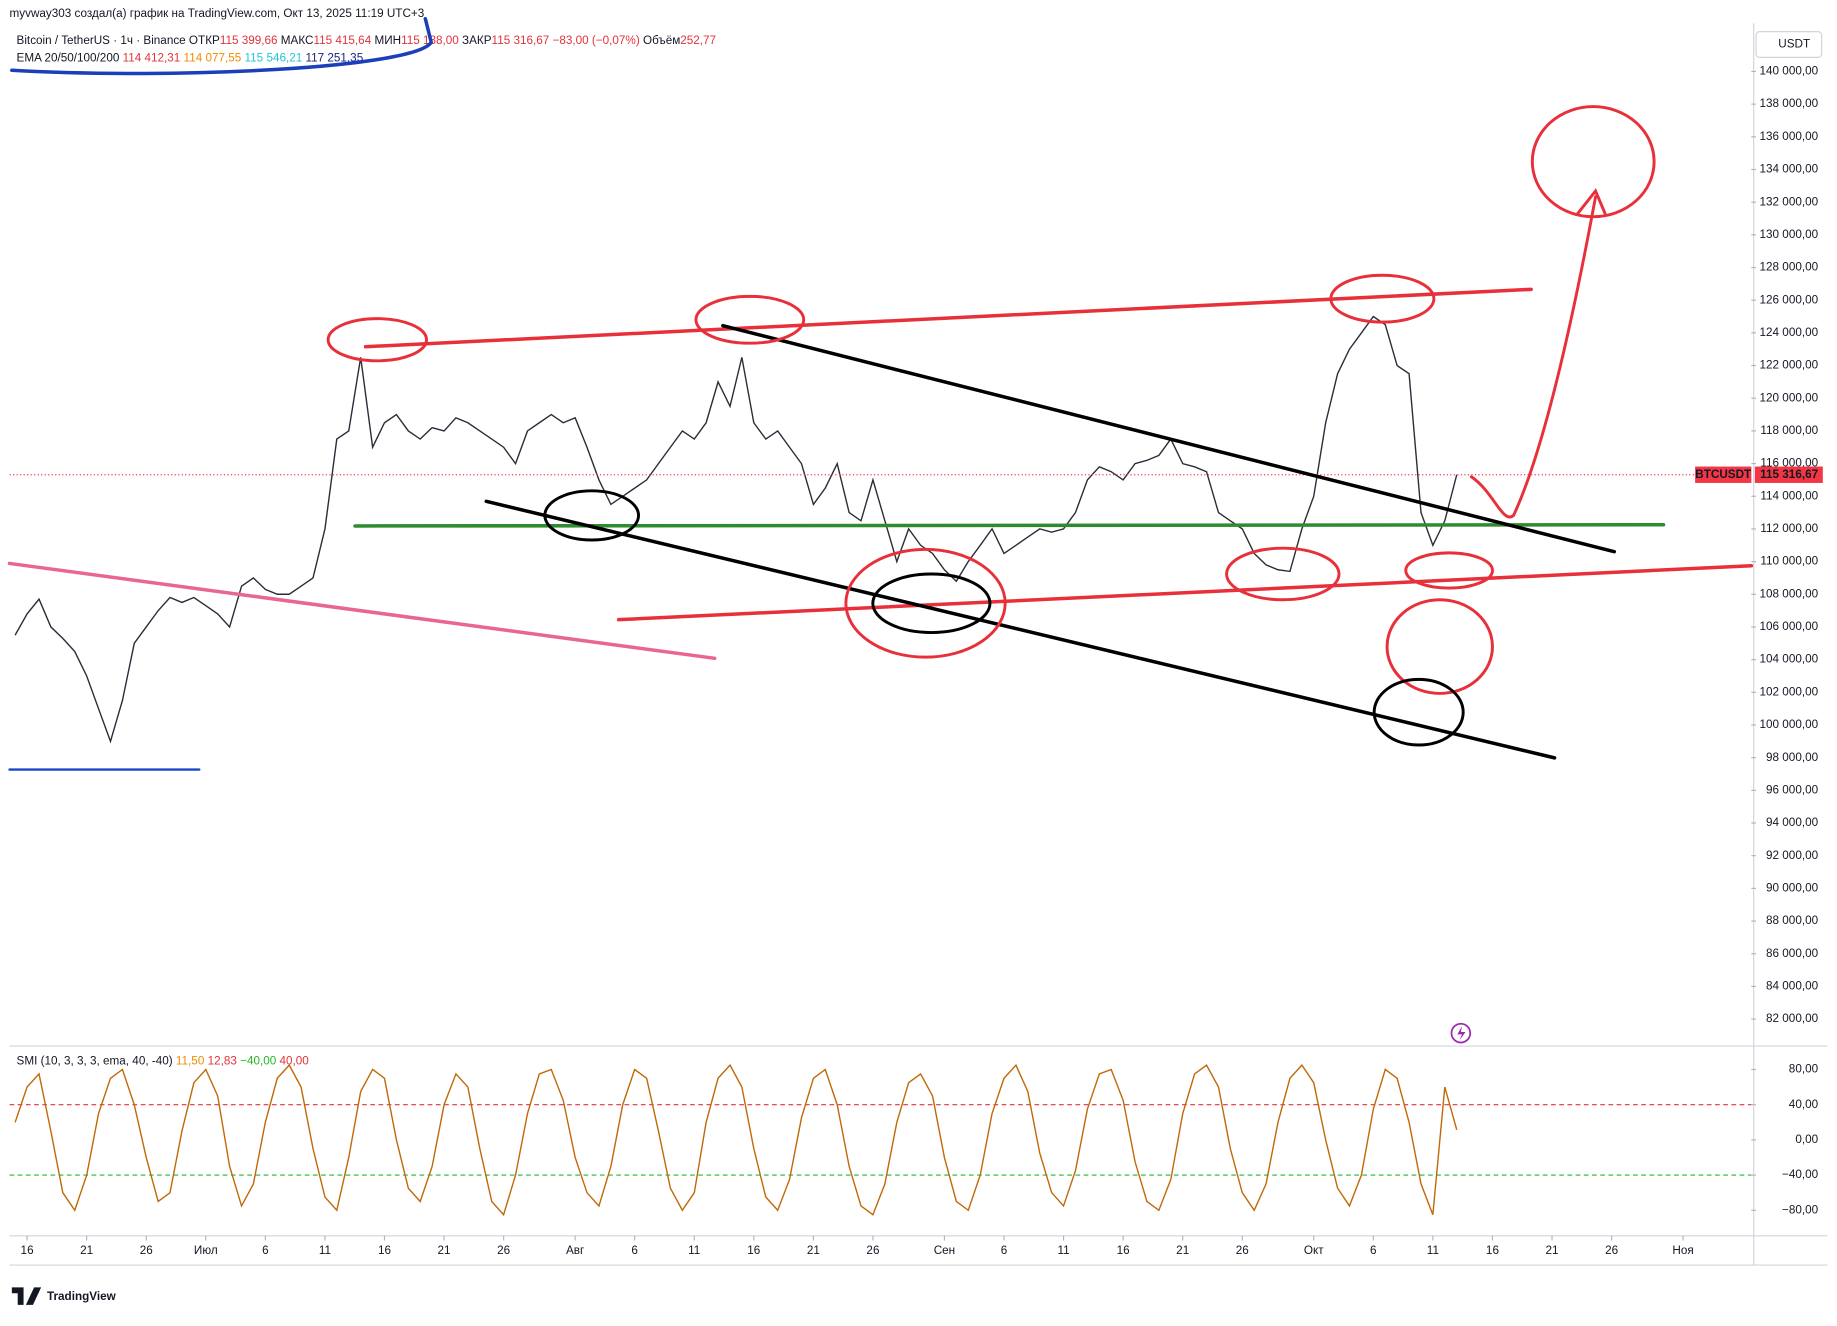 This screenshot has height=1326, width=1837. I want to click on brand-logo, so click(26, 1296).